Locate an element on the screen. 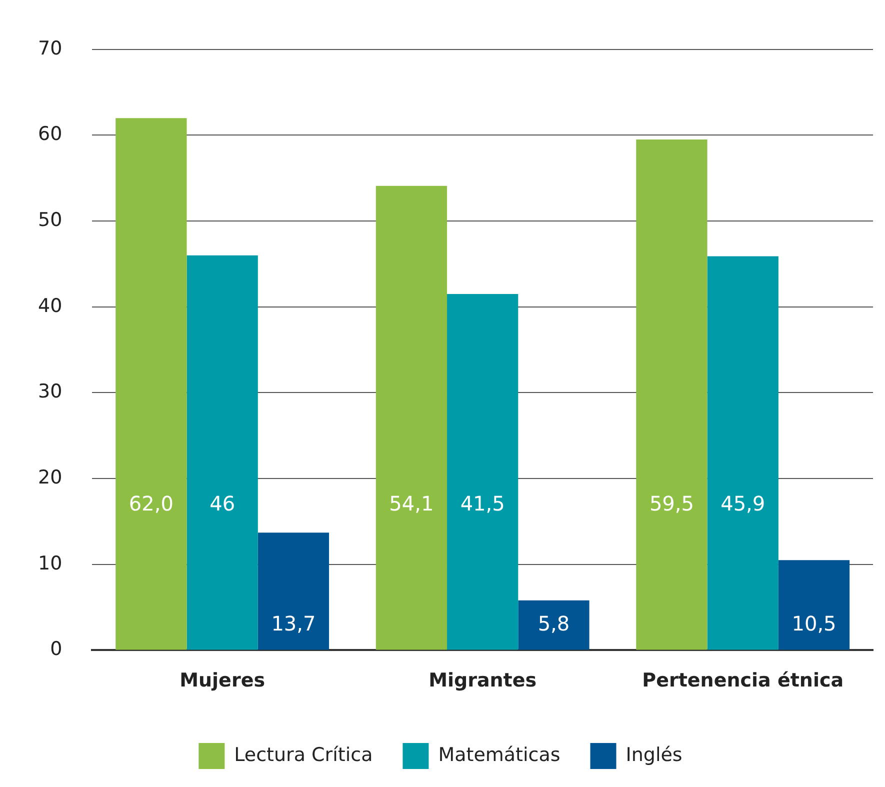  y-tick-label: 20 is located at coordinates (50, 477).